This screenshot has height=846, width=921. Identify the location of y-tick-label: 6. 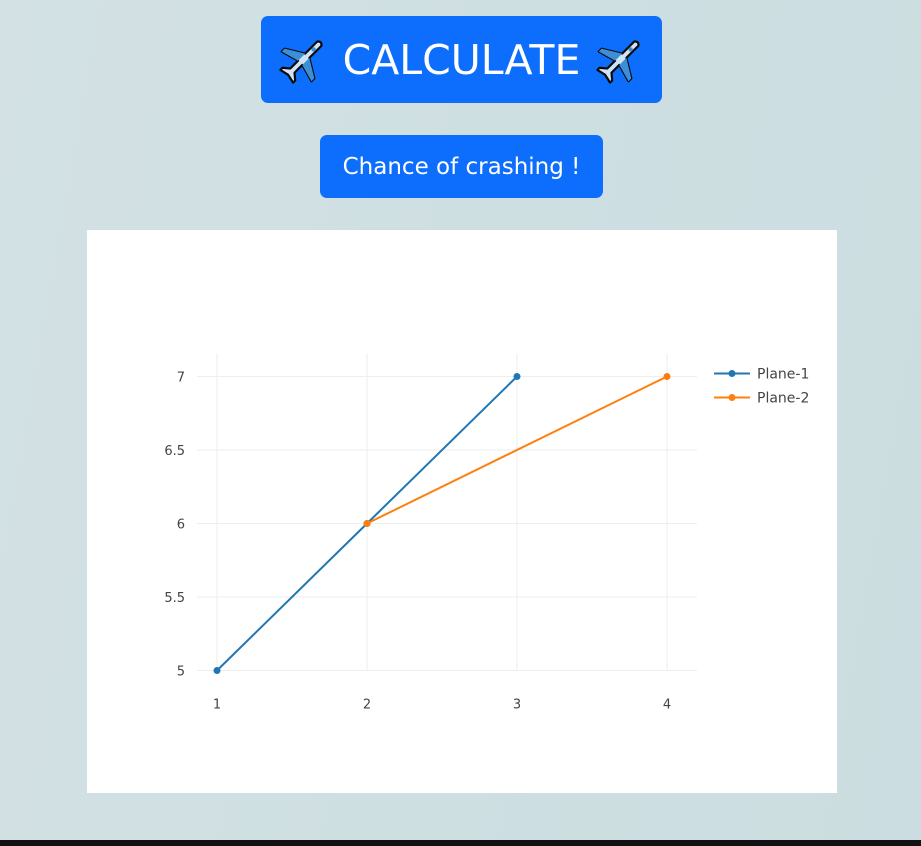
(181, 525).